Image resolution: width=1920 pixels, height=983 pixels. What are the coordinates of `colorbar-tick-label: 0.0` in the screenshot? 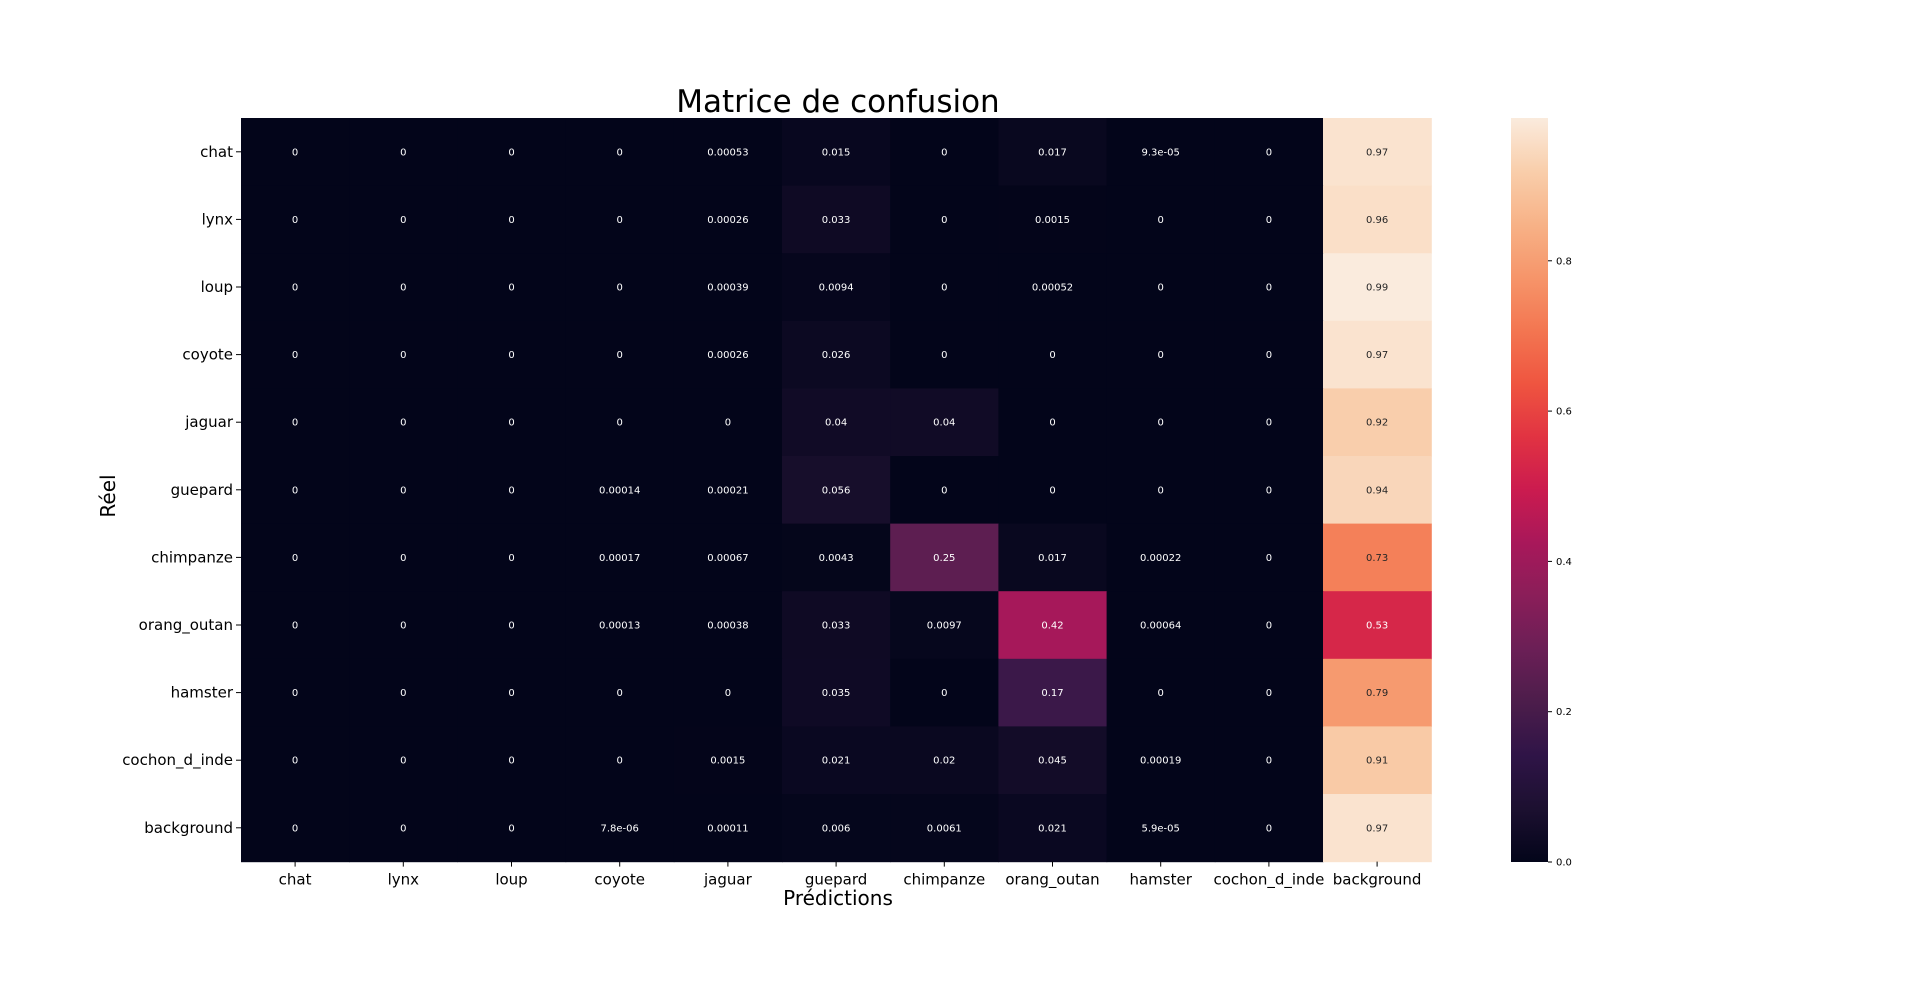 It's located at (1564, 863).